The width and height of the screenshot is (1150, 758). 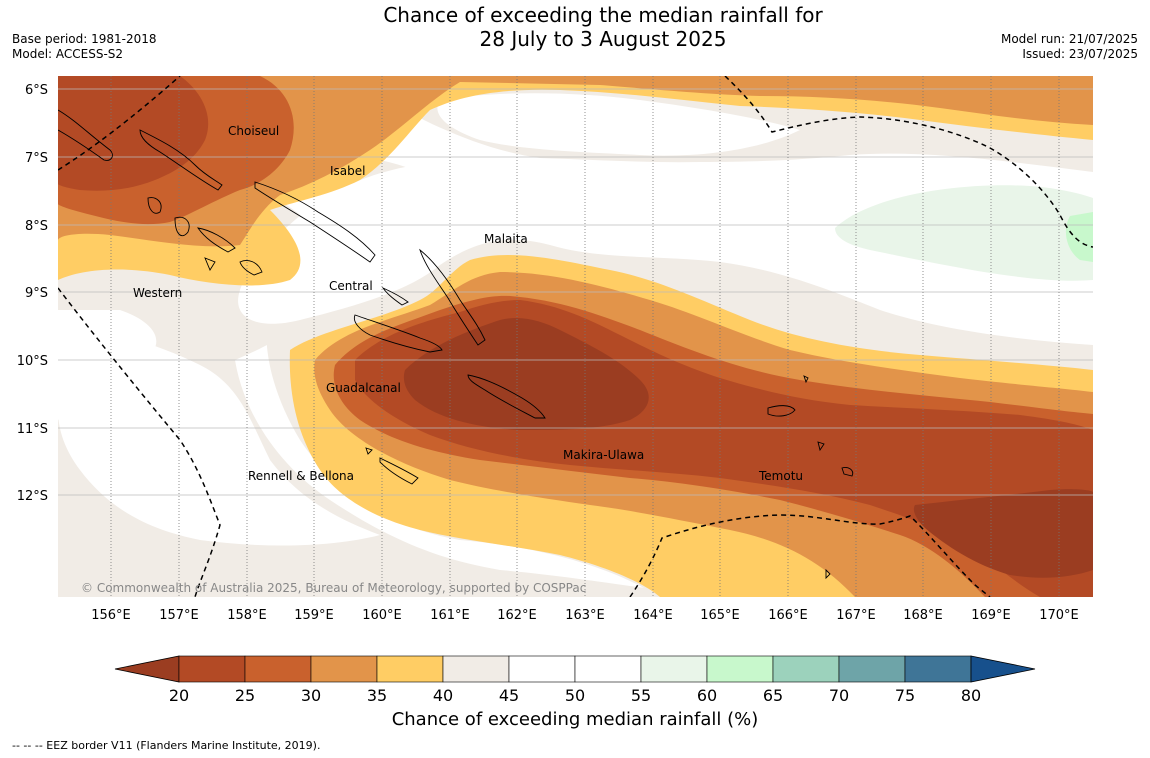 I want to click on island-guadalcanal, so click(x=398, y=333).